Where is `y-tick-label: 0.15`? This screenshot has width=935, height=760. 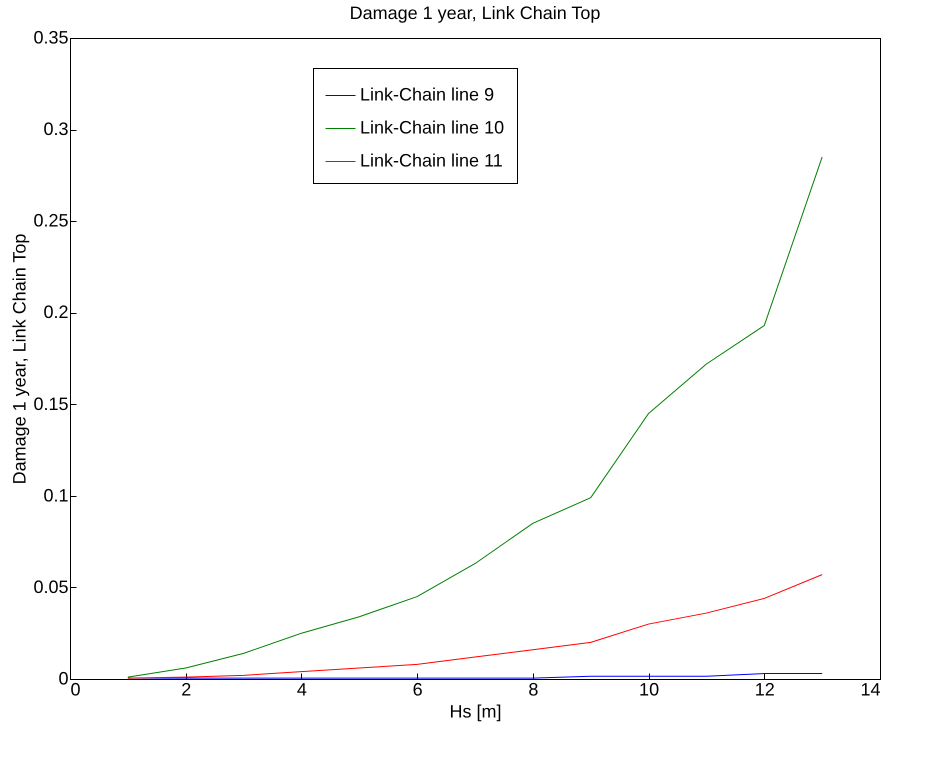
y-tick-label: 0.15 is located at coordinates (50, 404).